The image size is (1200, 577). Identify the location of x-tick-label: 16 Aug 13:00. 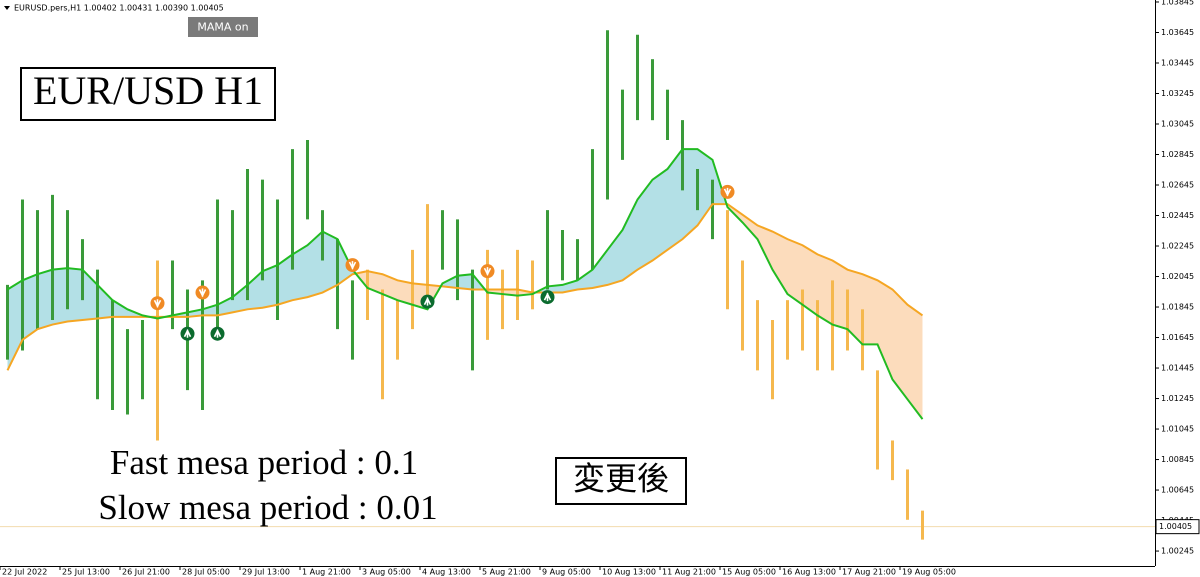
(809, 572).